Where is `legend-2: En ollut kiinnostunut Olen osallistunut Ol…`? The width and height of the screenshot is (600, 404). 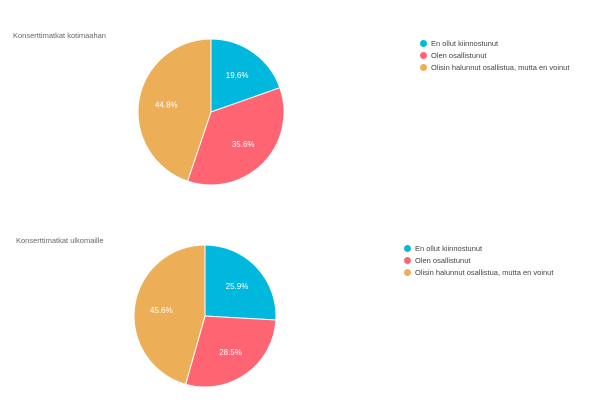
legend-2: En ollut kiinnostunut Olen osallistunut Ol… is located at coordinates (478, 260).